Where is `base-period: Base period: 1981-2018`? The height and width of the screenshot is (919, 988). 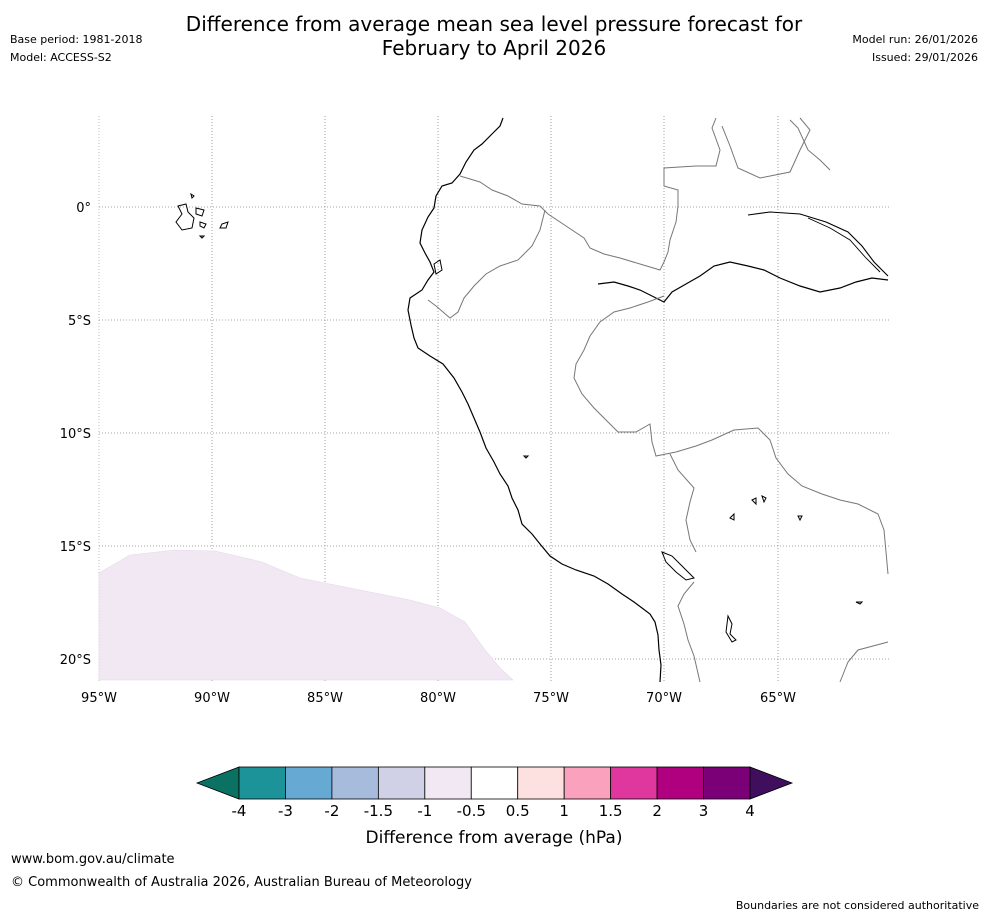 base-period: Base period: 1981-2018 is located at coordinates (76, 39).